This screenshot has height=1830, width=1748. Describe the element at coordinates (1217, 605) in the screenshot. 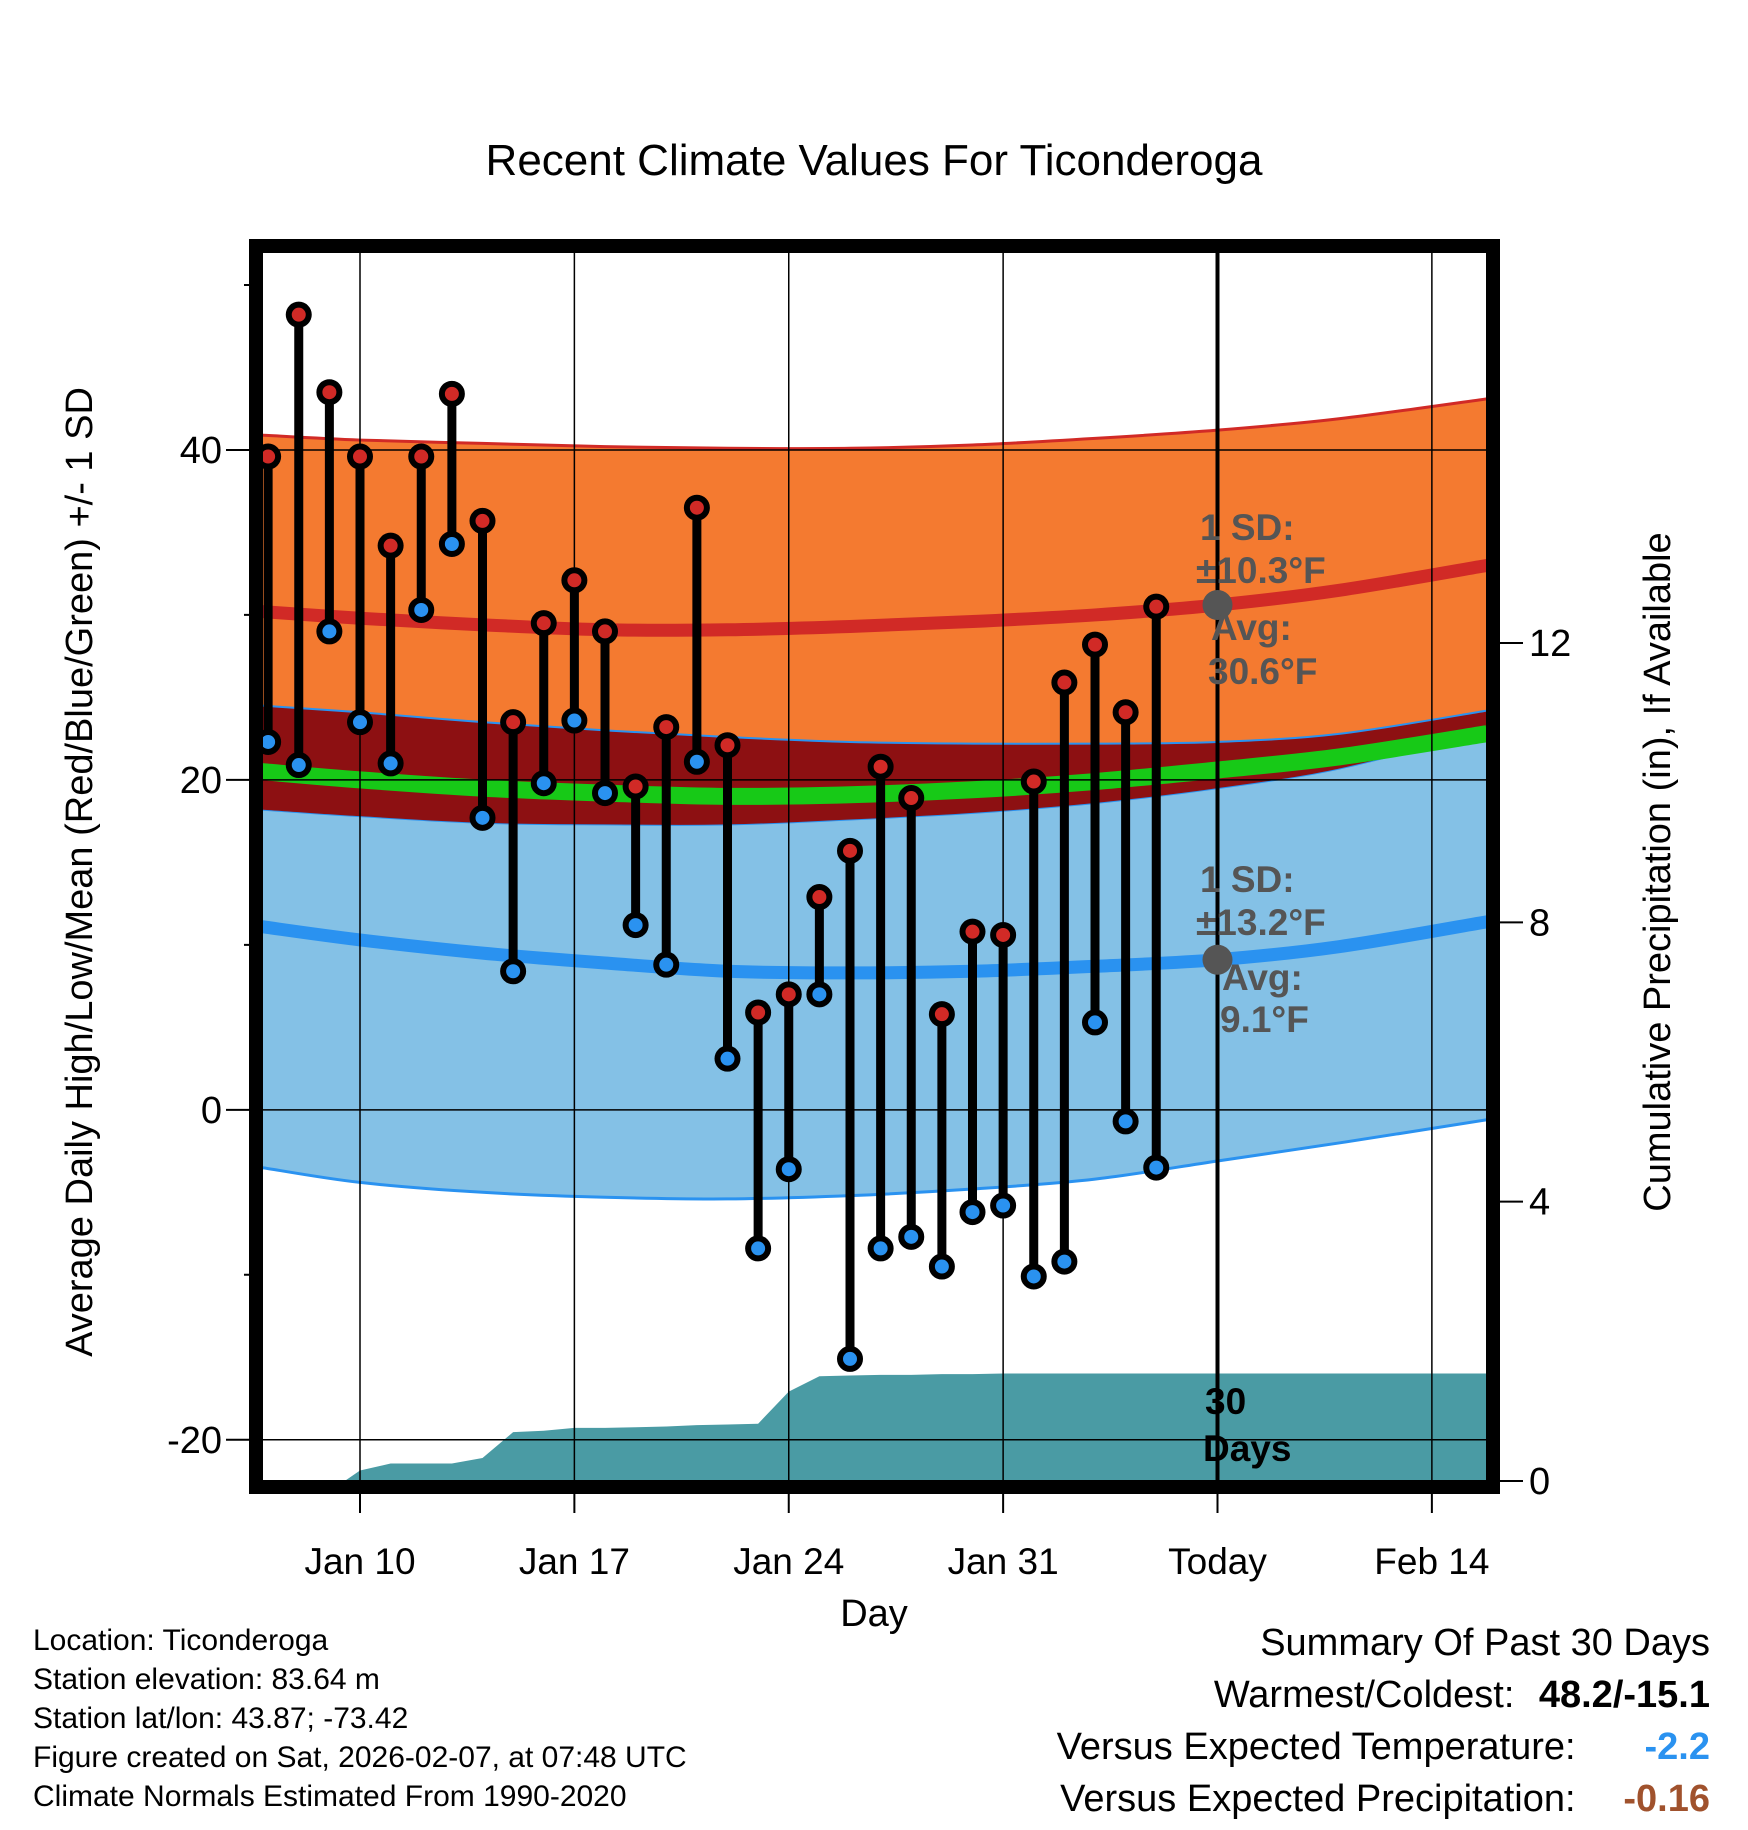

I see `high-avg-today-marker` at that location.